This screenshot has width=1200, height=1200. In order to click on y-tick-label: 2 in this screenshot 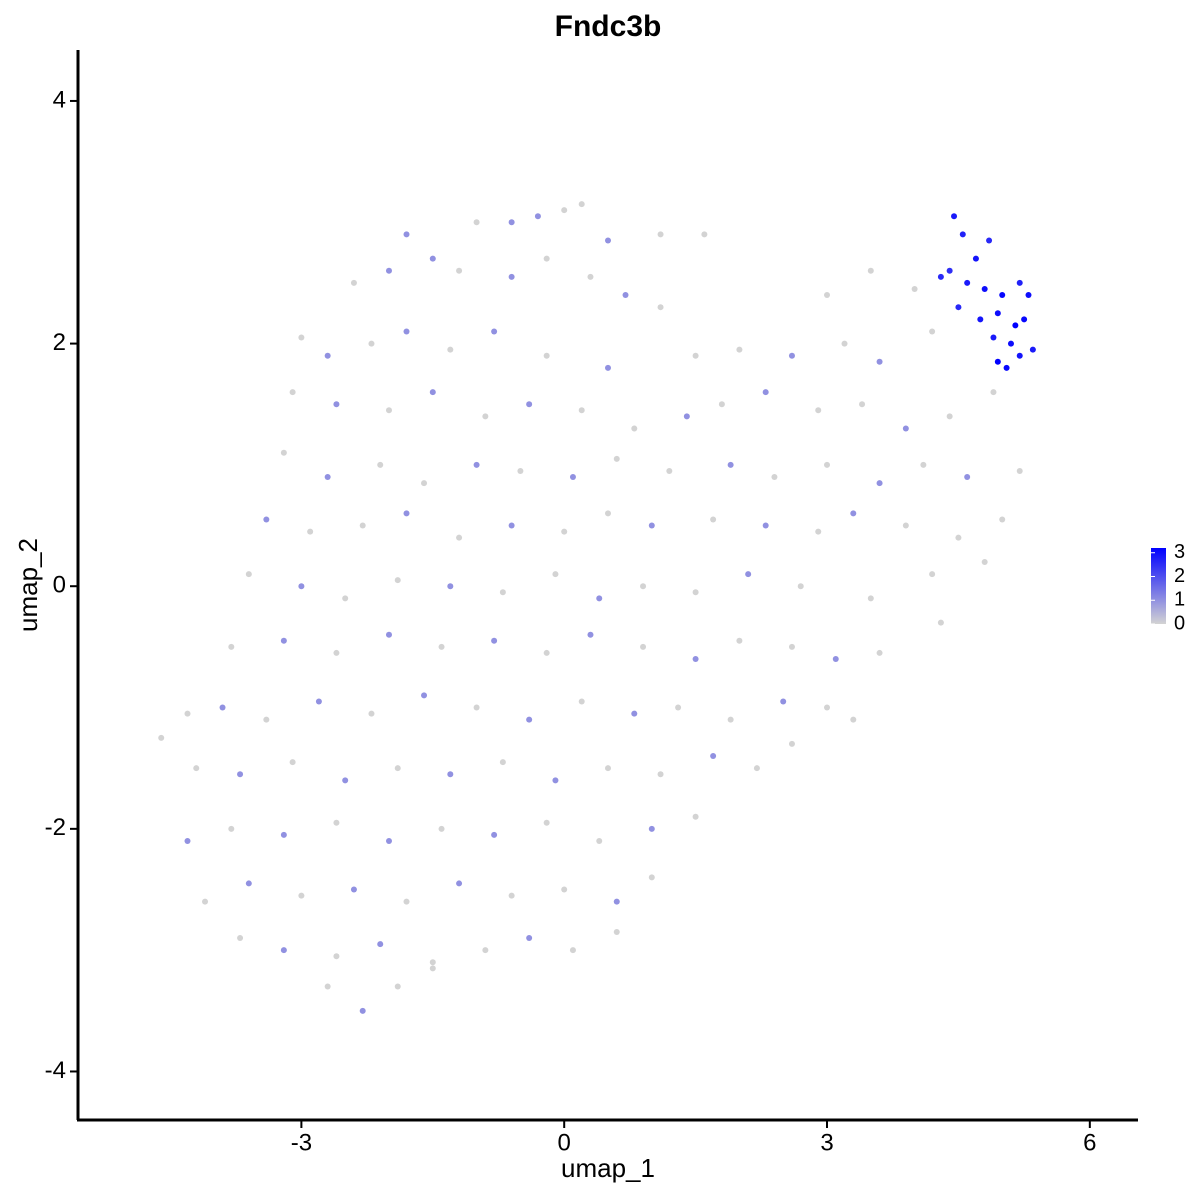, I will do `click(59, 342)`.